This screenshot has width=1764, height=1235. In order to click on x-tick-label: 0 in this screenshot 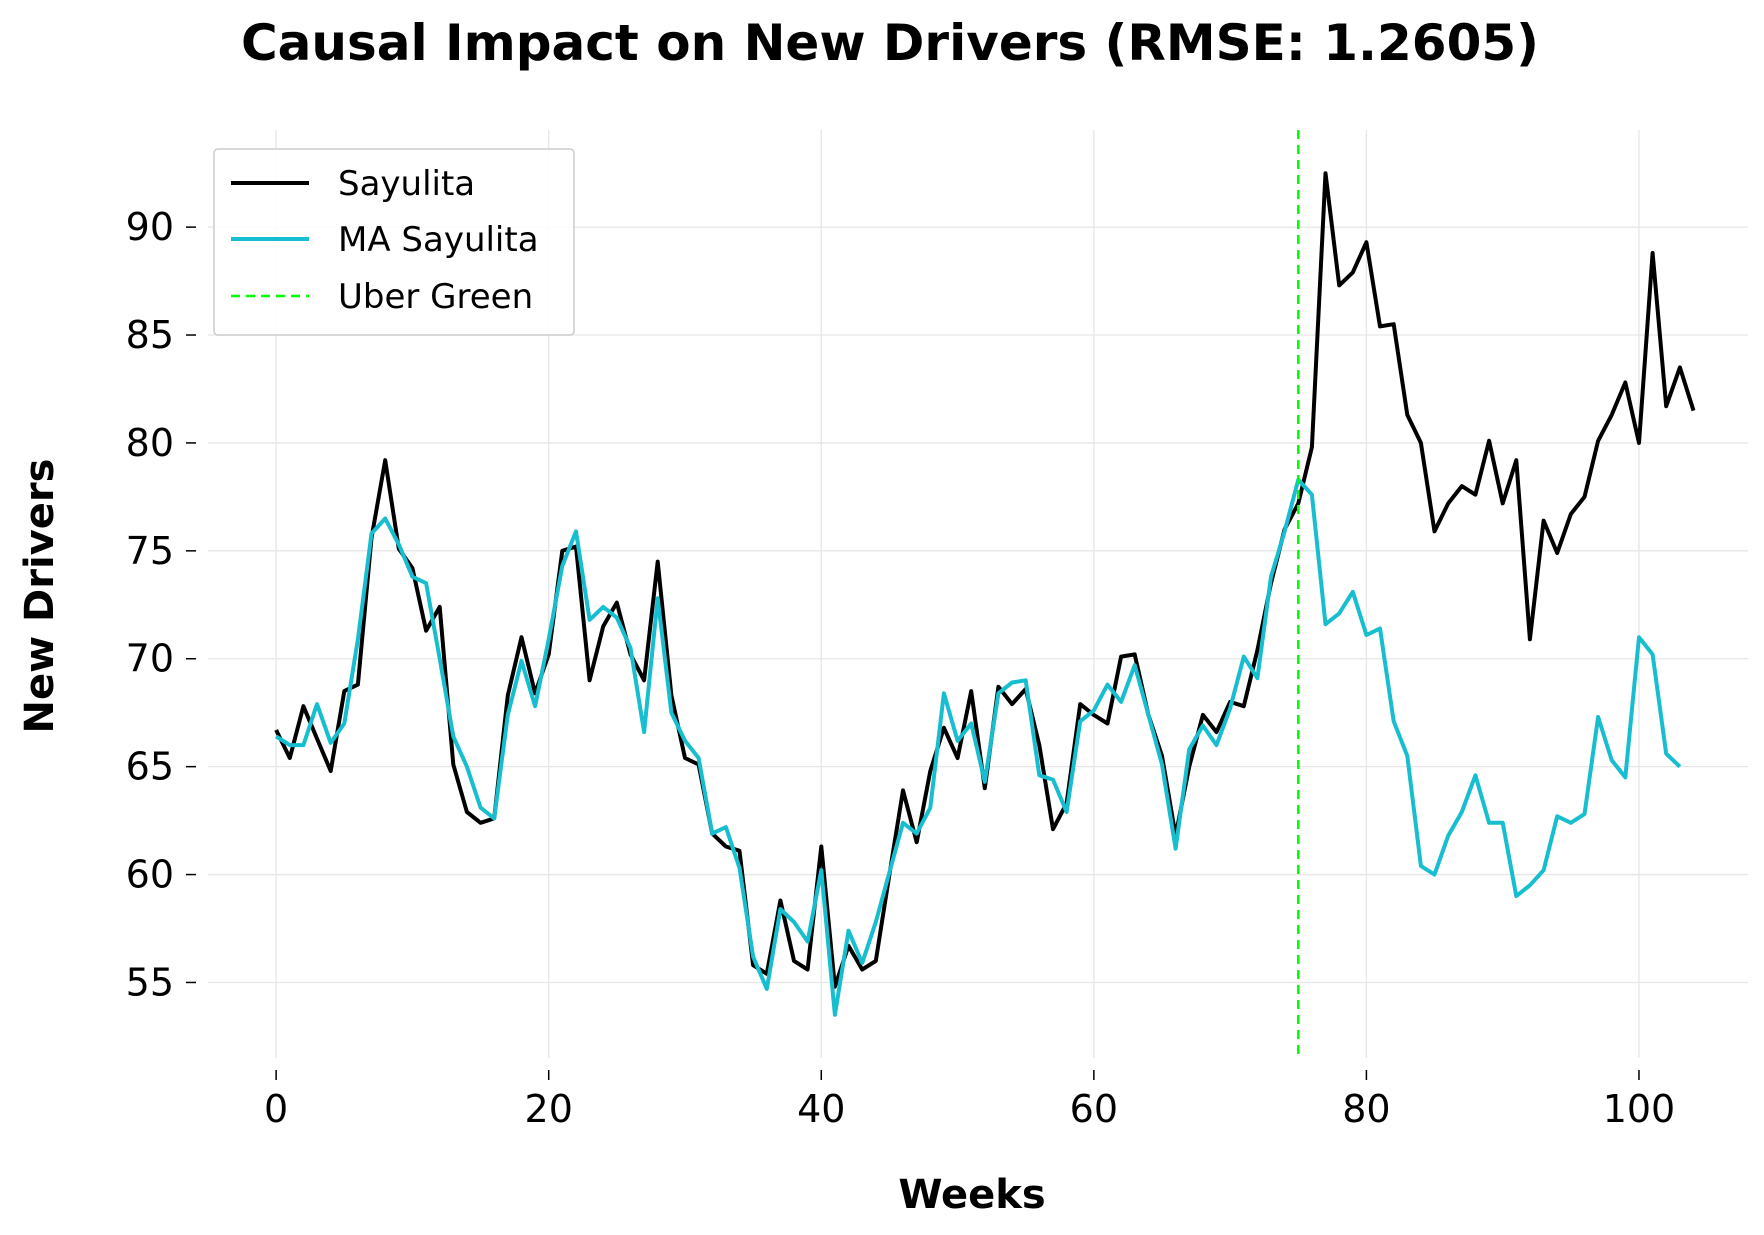, I will do `click(276, 1109)`.